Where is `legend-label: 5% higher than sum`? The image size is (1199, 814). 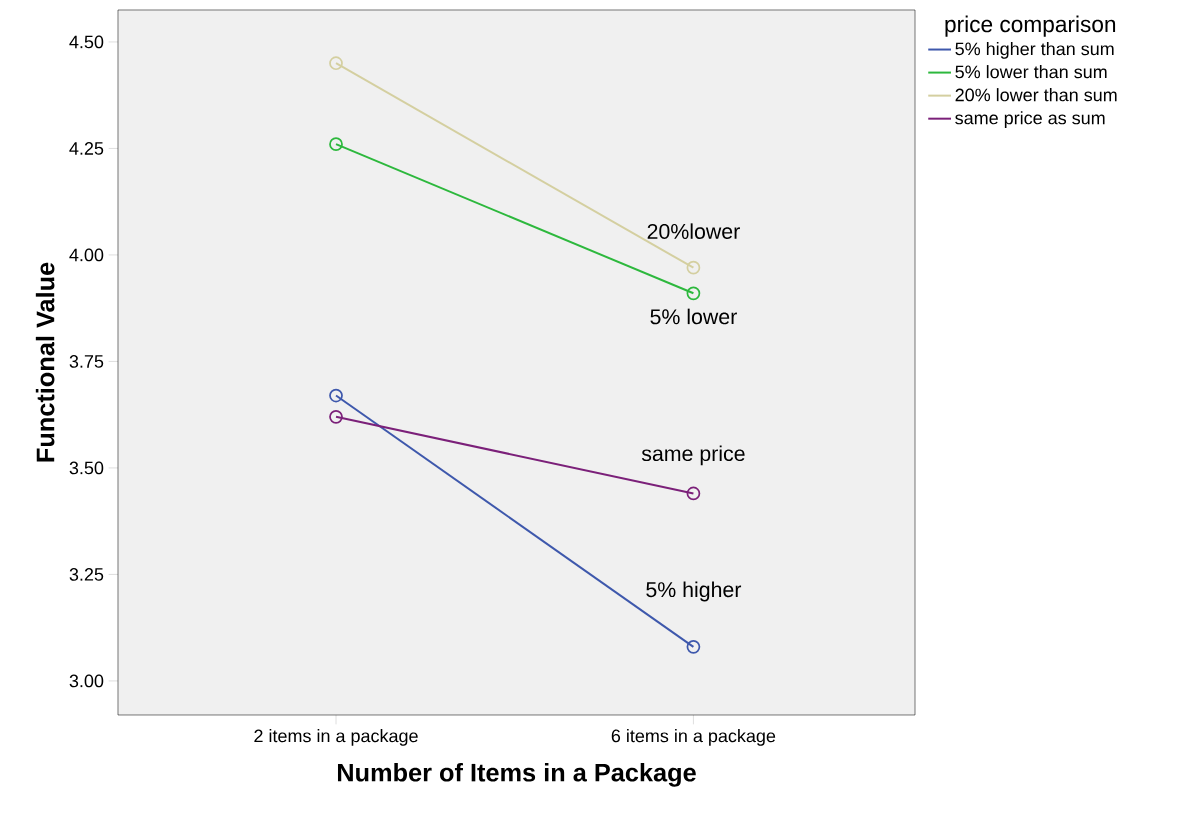
legend-label: 5% higher than sum is located at coordinates (1034, 50).